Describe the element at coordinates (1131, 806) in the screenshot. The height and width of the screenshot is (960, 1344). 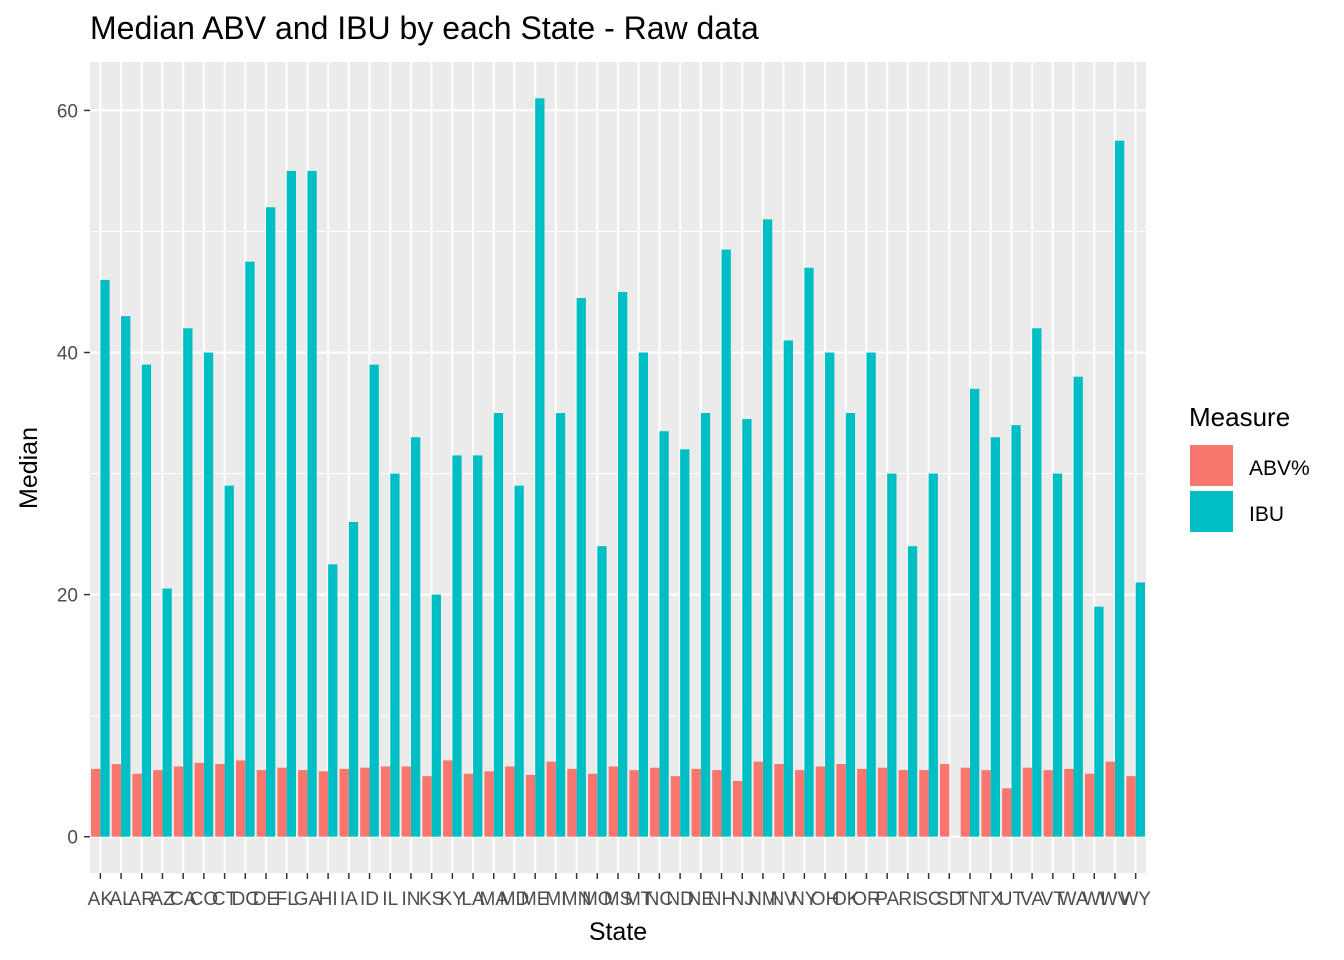
I see `bar-abv-wy` at that location.